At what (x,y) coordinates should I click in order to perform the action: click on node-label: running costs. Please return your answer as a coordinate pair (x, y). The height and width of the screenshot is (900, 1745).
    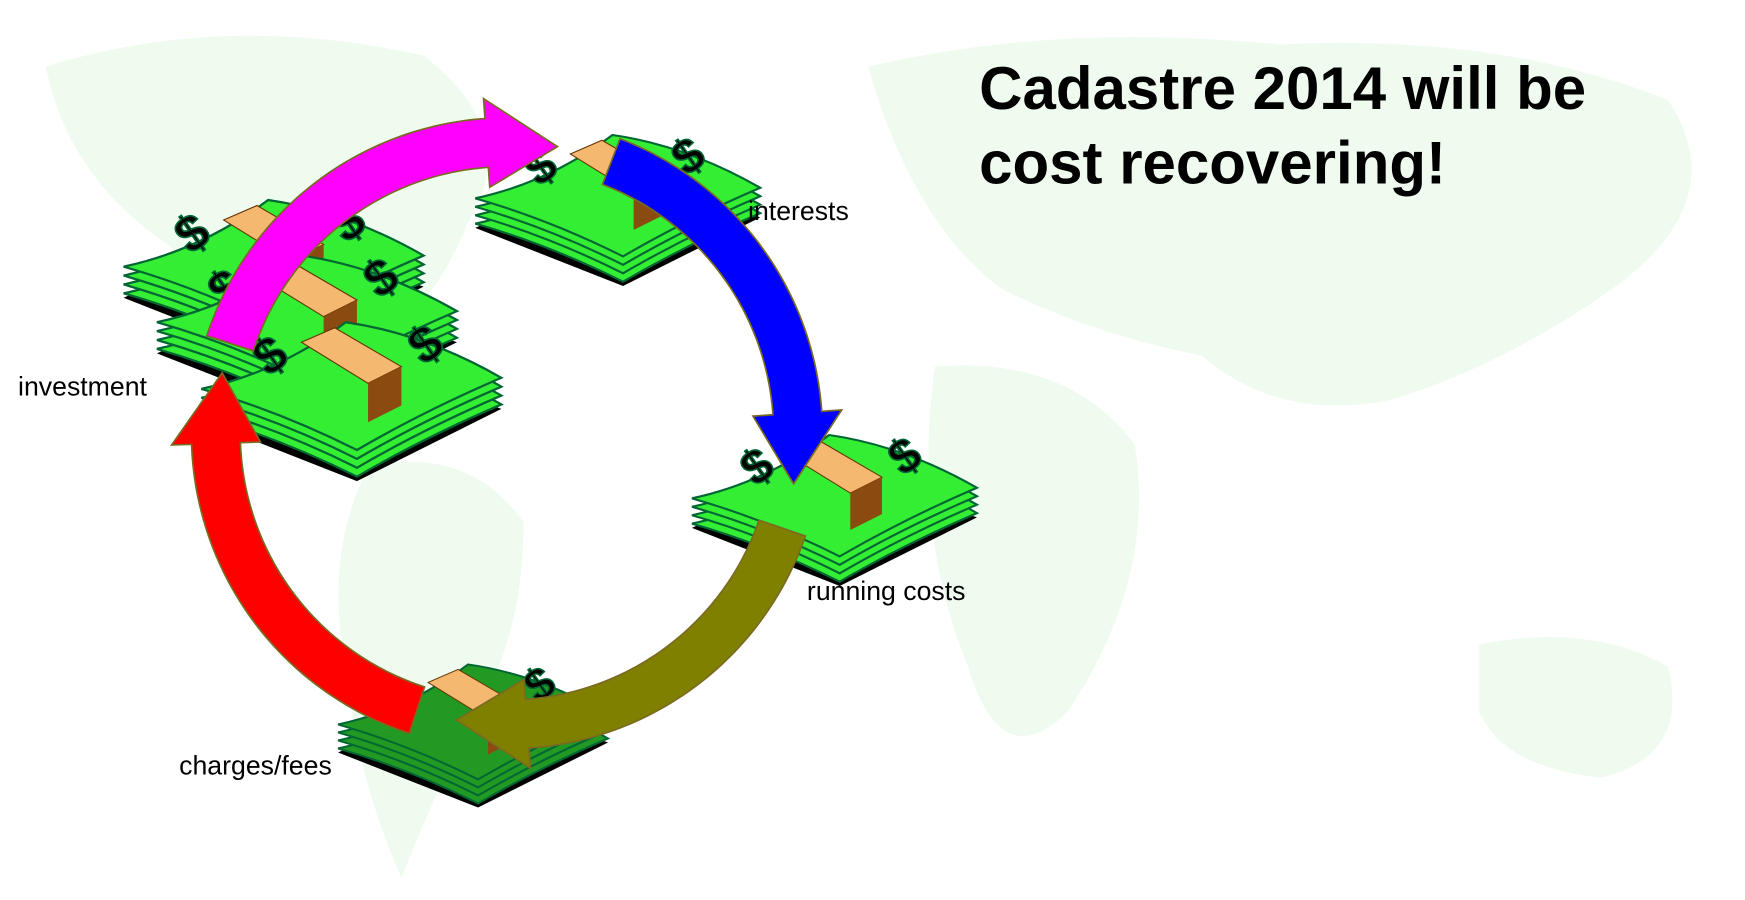
    Looking at the image, I should click on (886, 591).